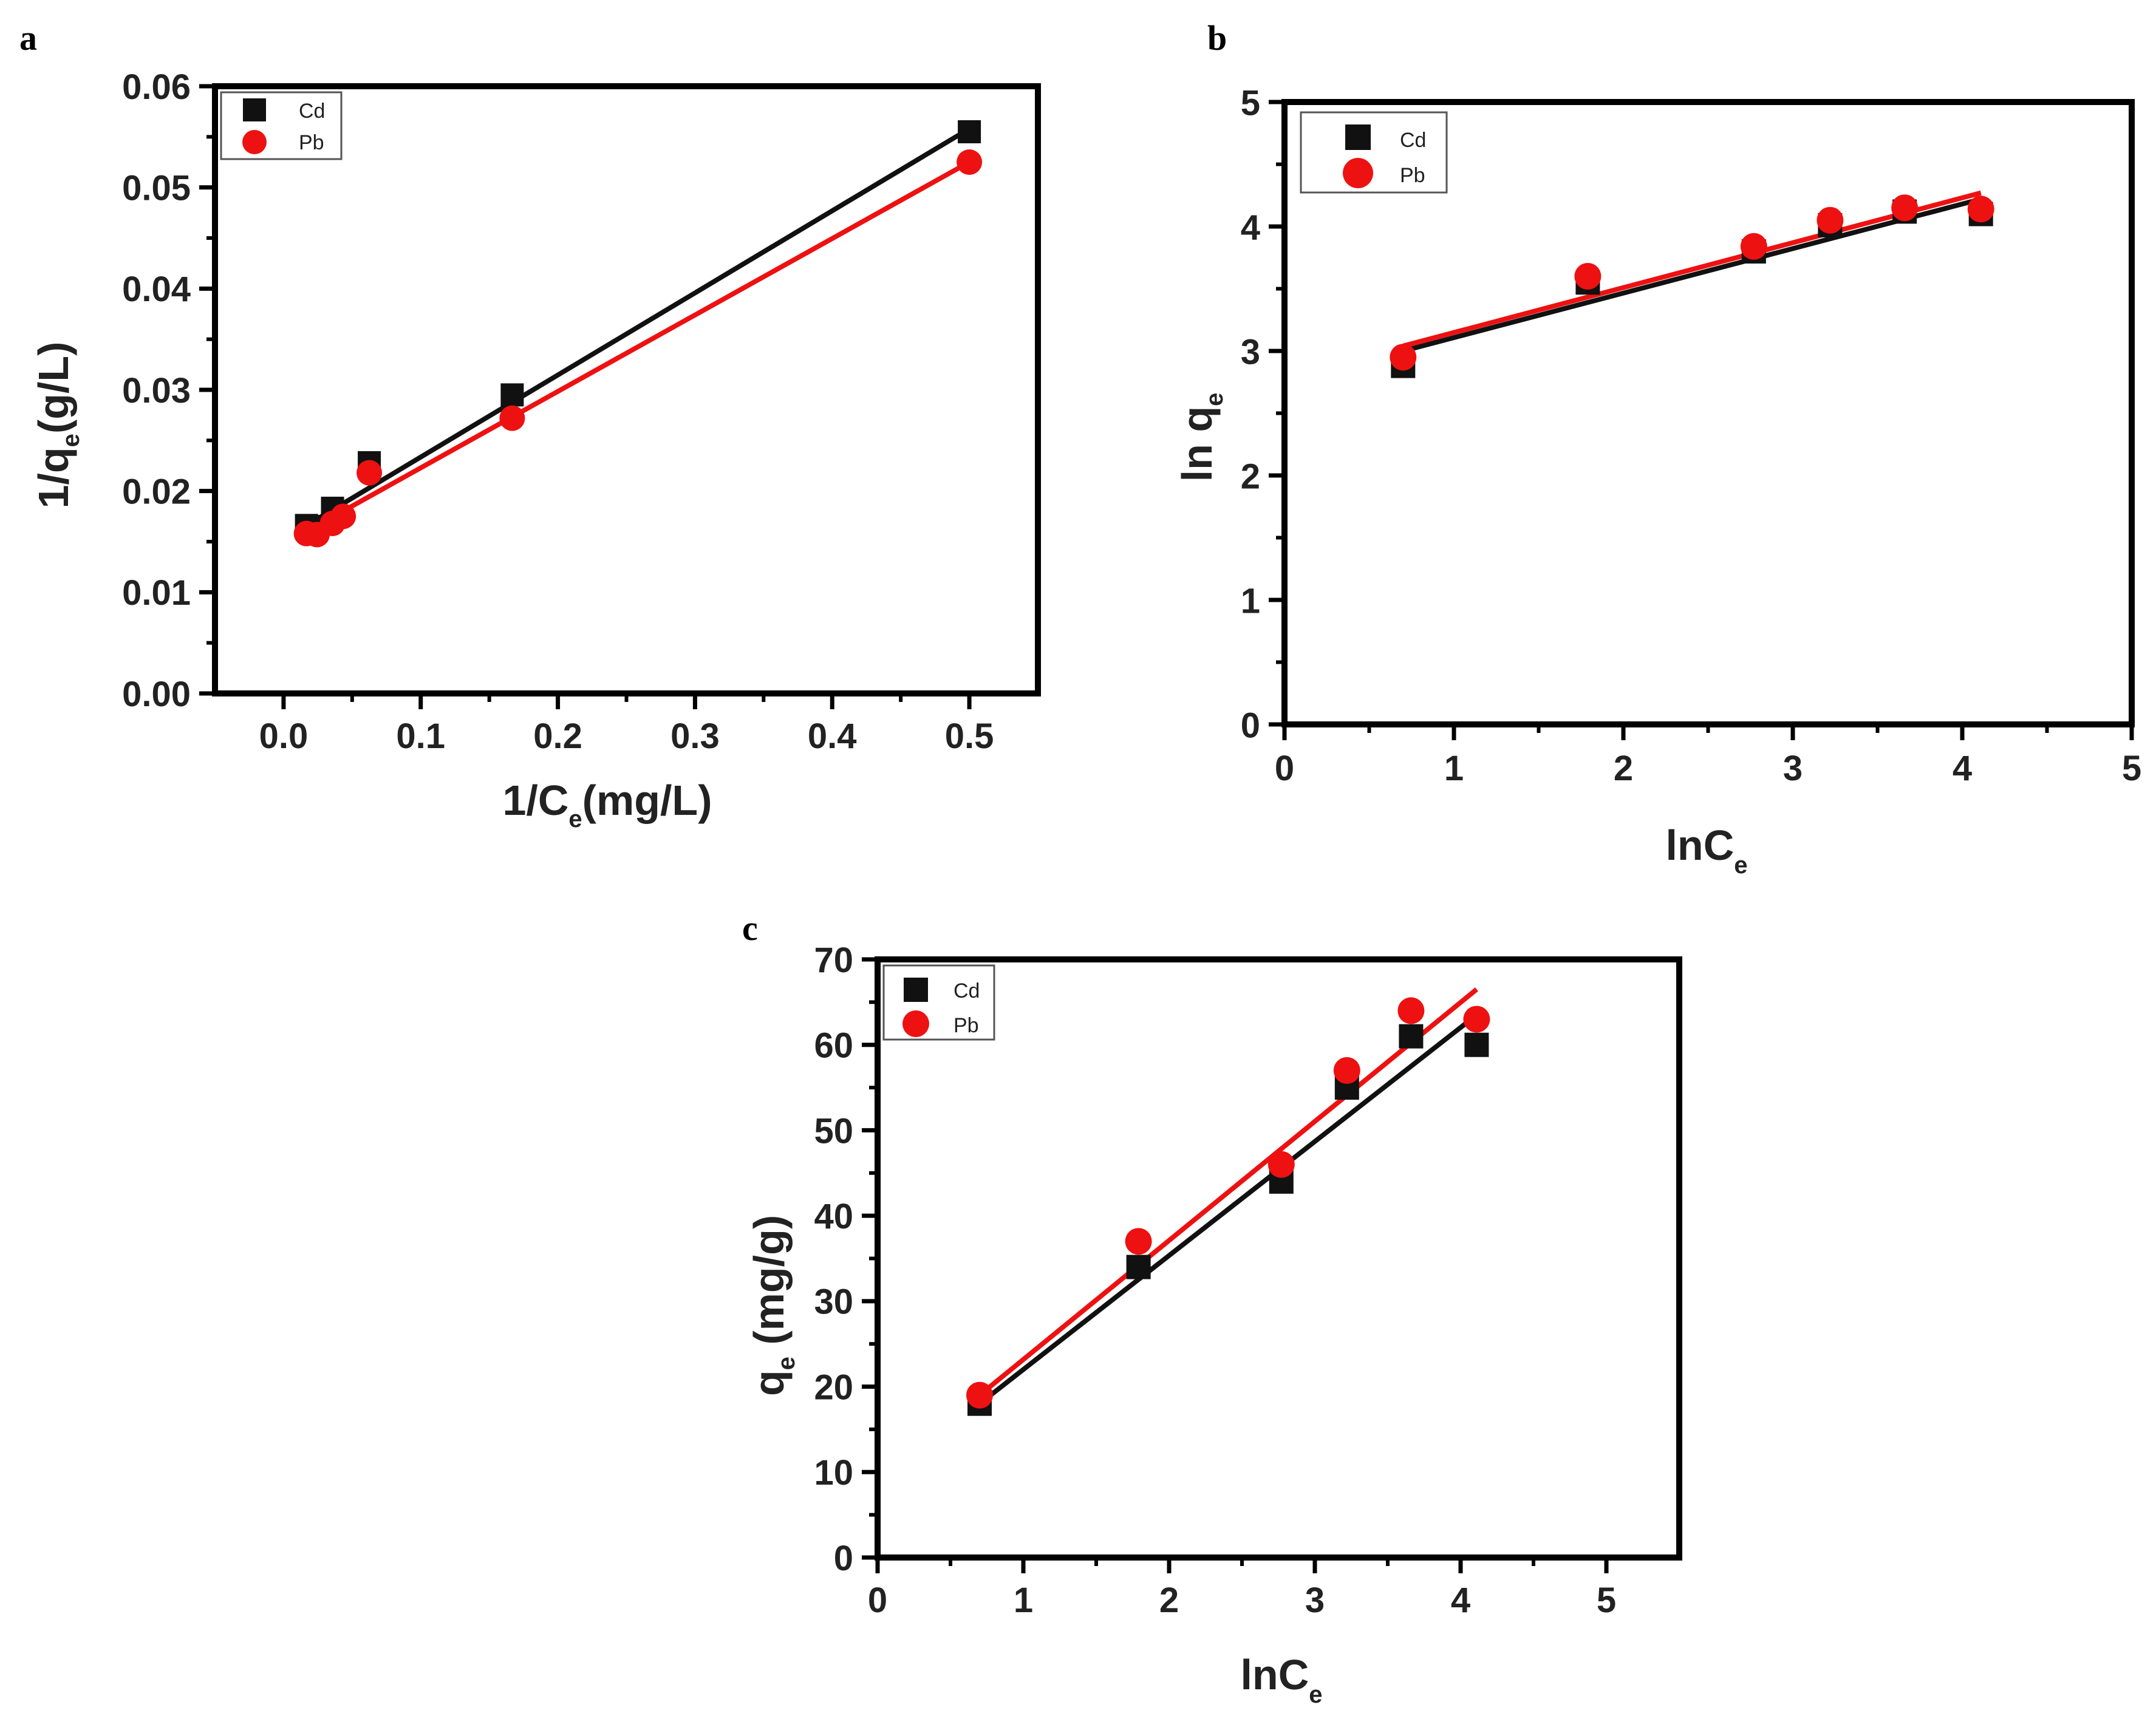 The image size is (2156, 1716). I want to click on panel-c-x-ticks: 0 1 2 3 4 5, so click(1242, 1589).